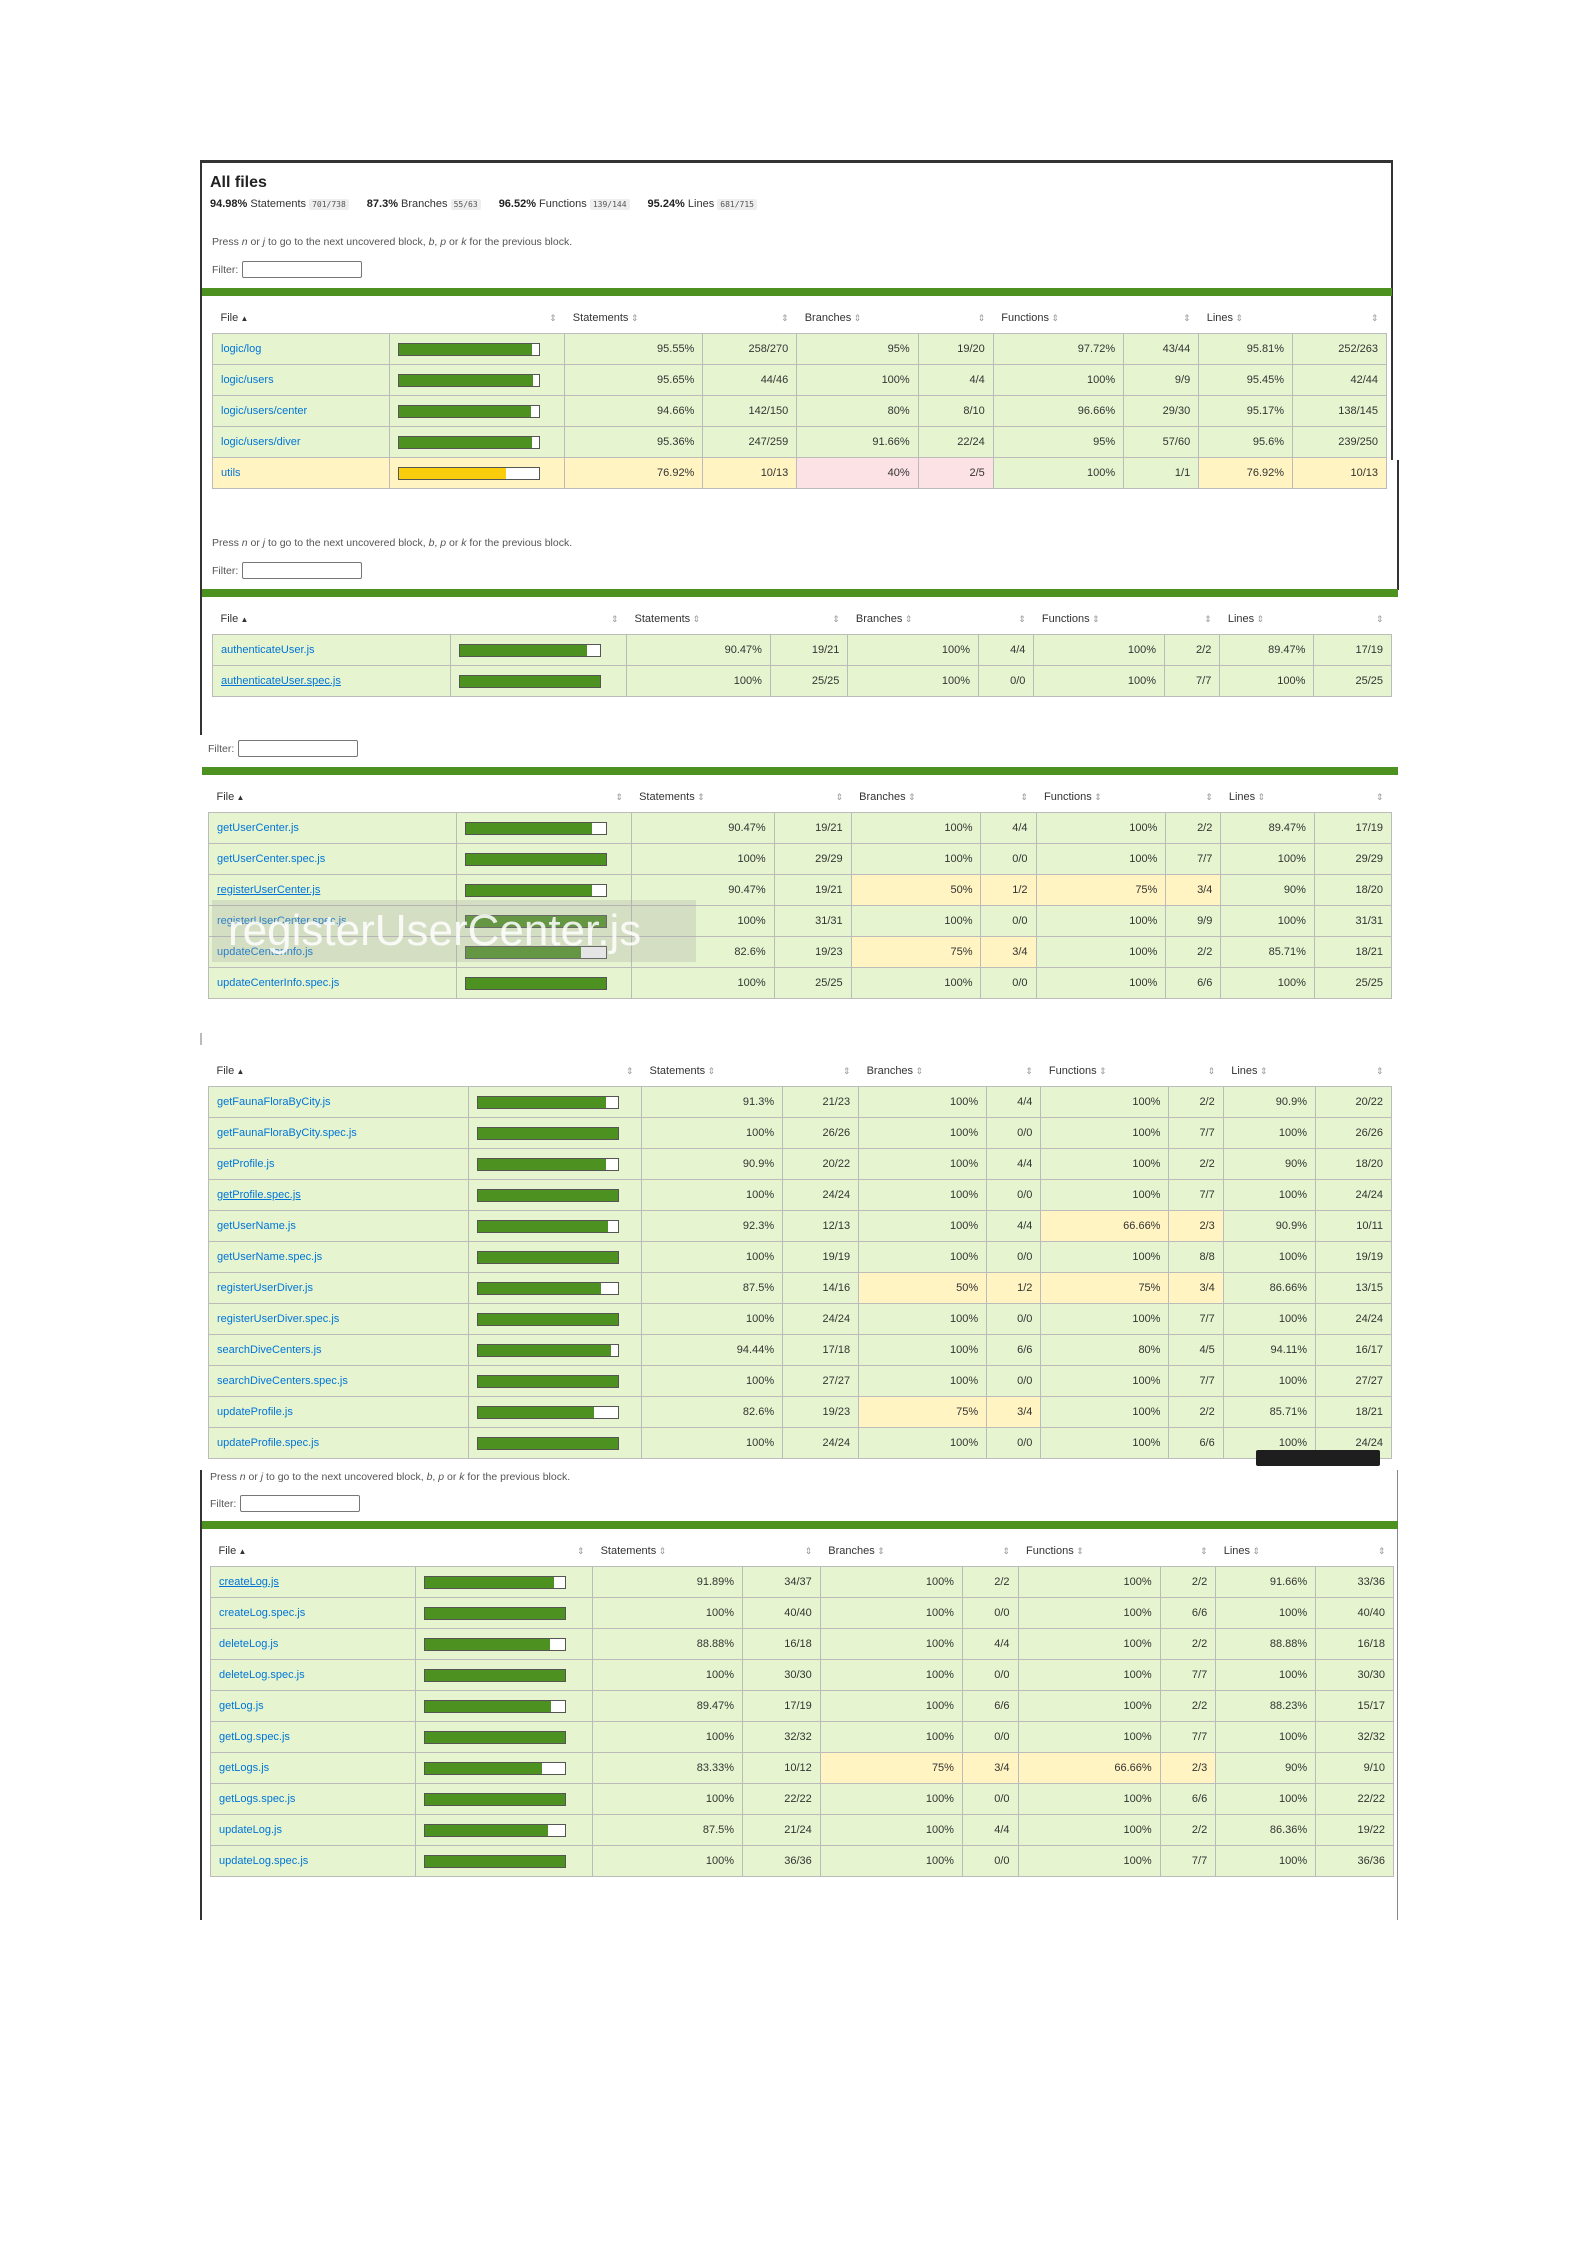  I want to click on file-link: updateCenterInfo.spec.js, so click(278, 983).